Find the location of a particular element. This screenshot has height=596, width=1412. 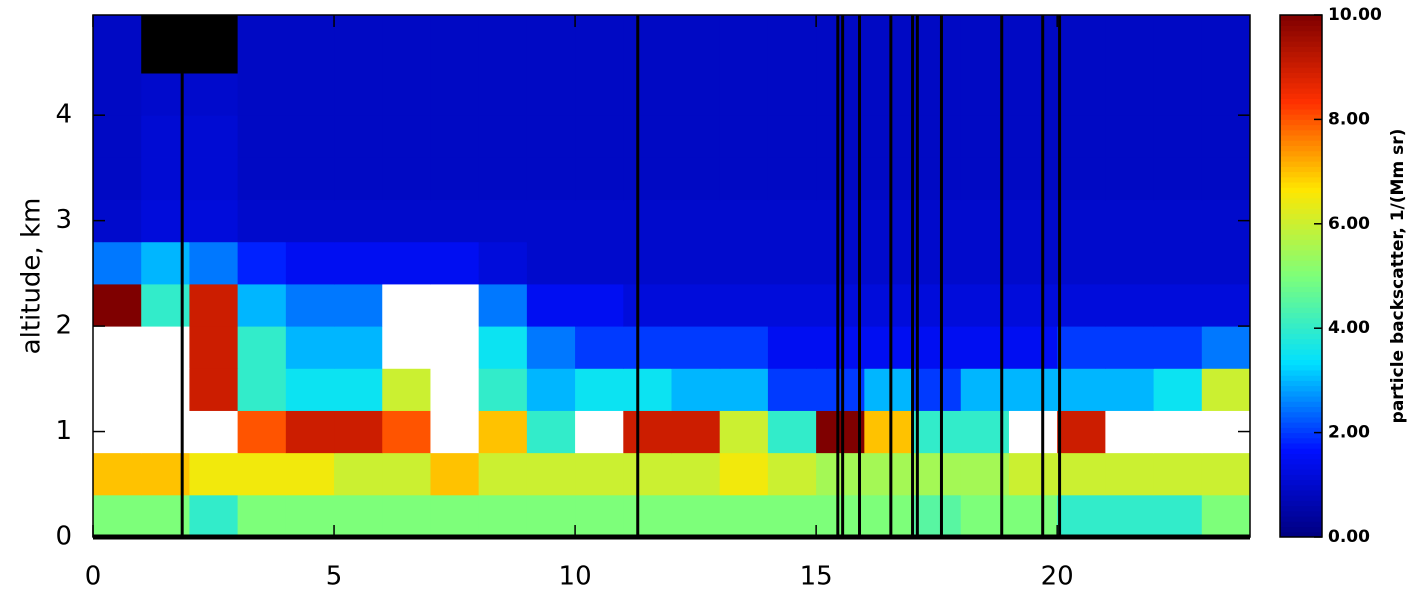

x-tick-label: 5 is located at coordinates (334, 577).